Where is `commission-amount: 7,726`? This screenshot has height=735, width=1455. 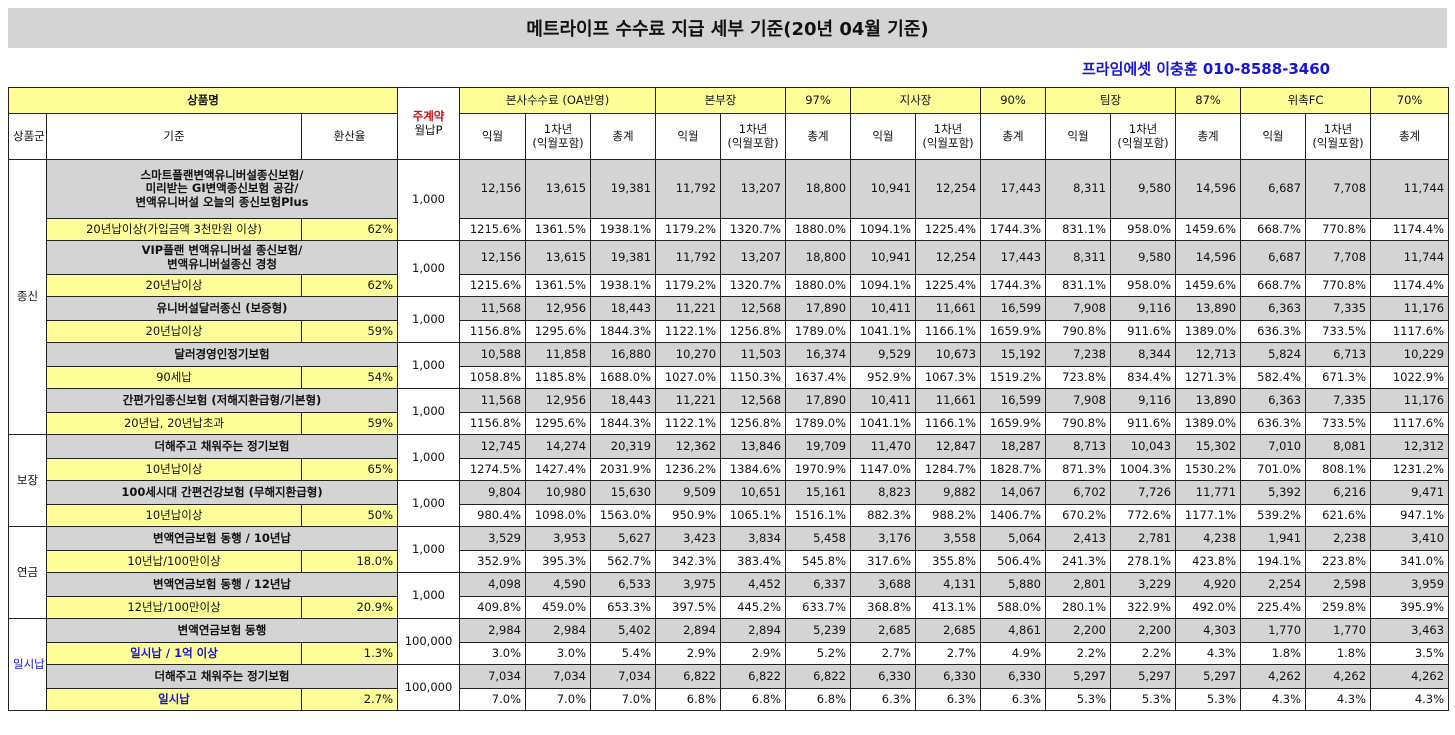
commission-amount: 7,726 is located at coordinates (1143, 492).